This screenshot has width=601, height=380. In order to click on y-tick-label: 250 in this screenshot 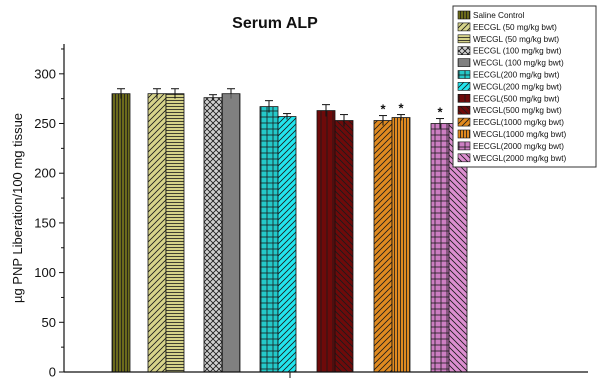, I will do `click(45, 123)`.